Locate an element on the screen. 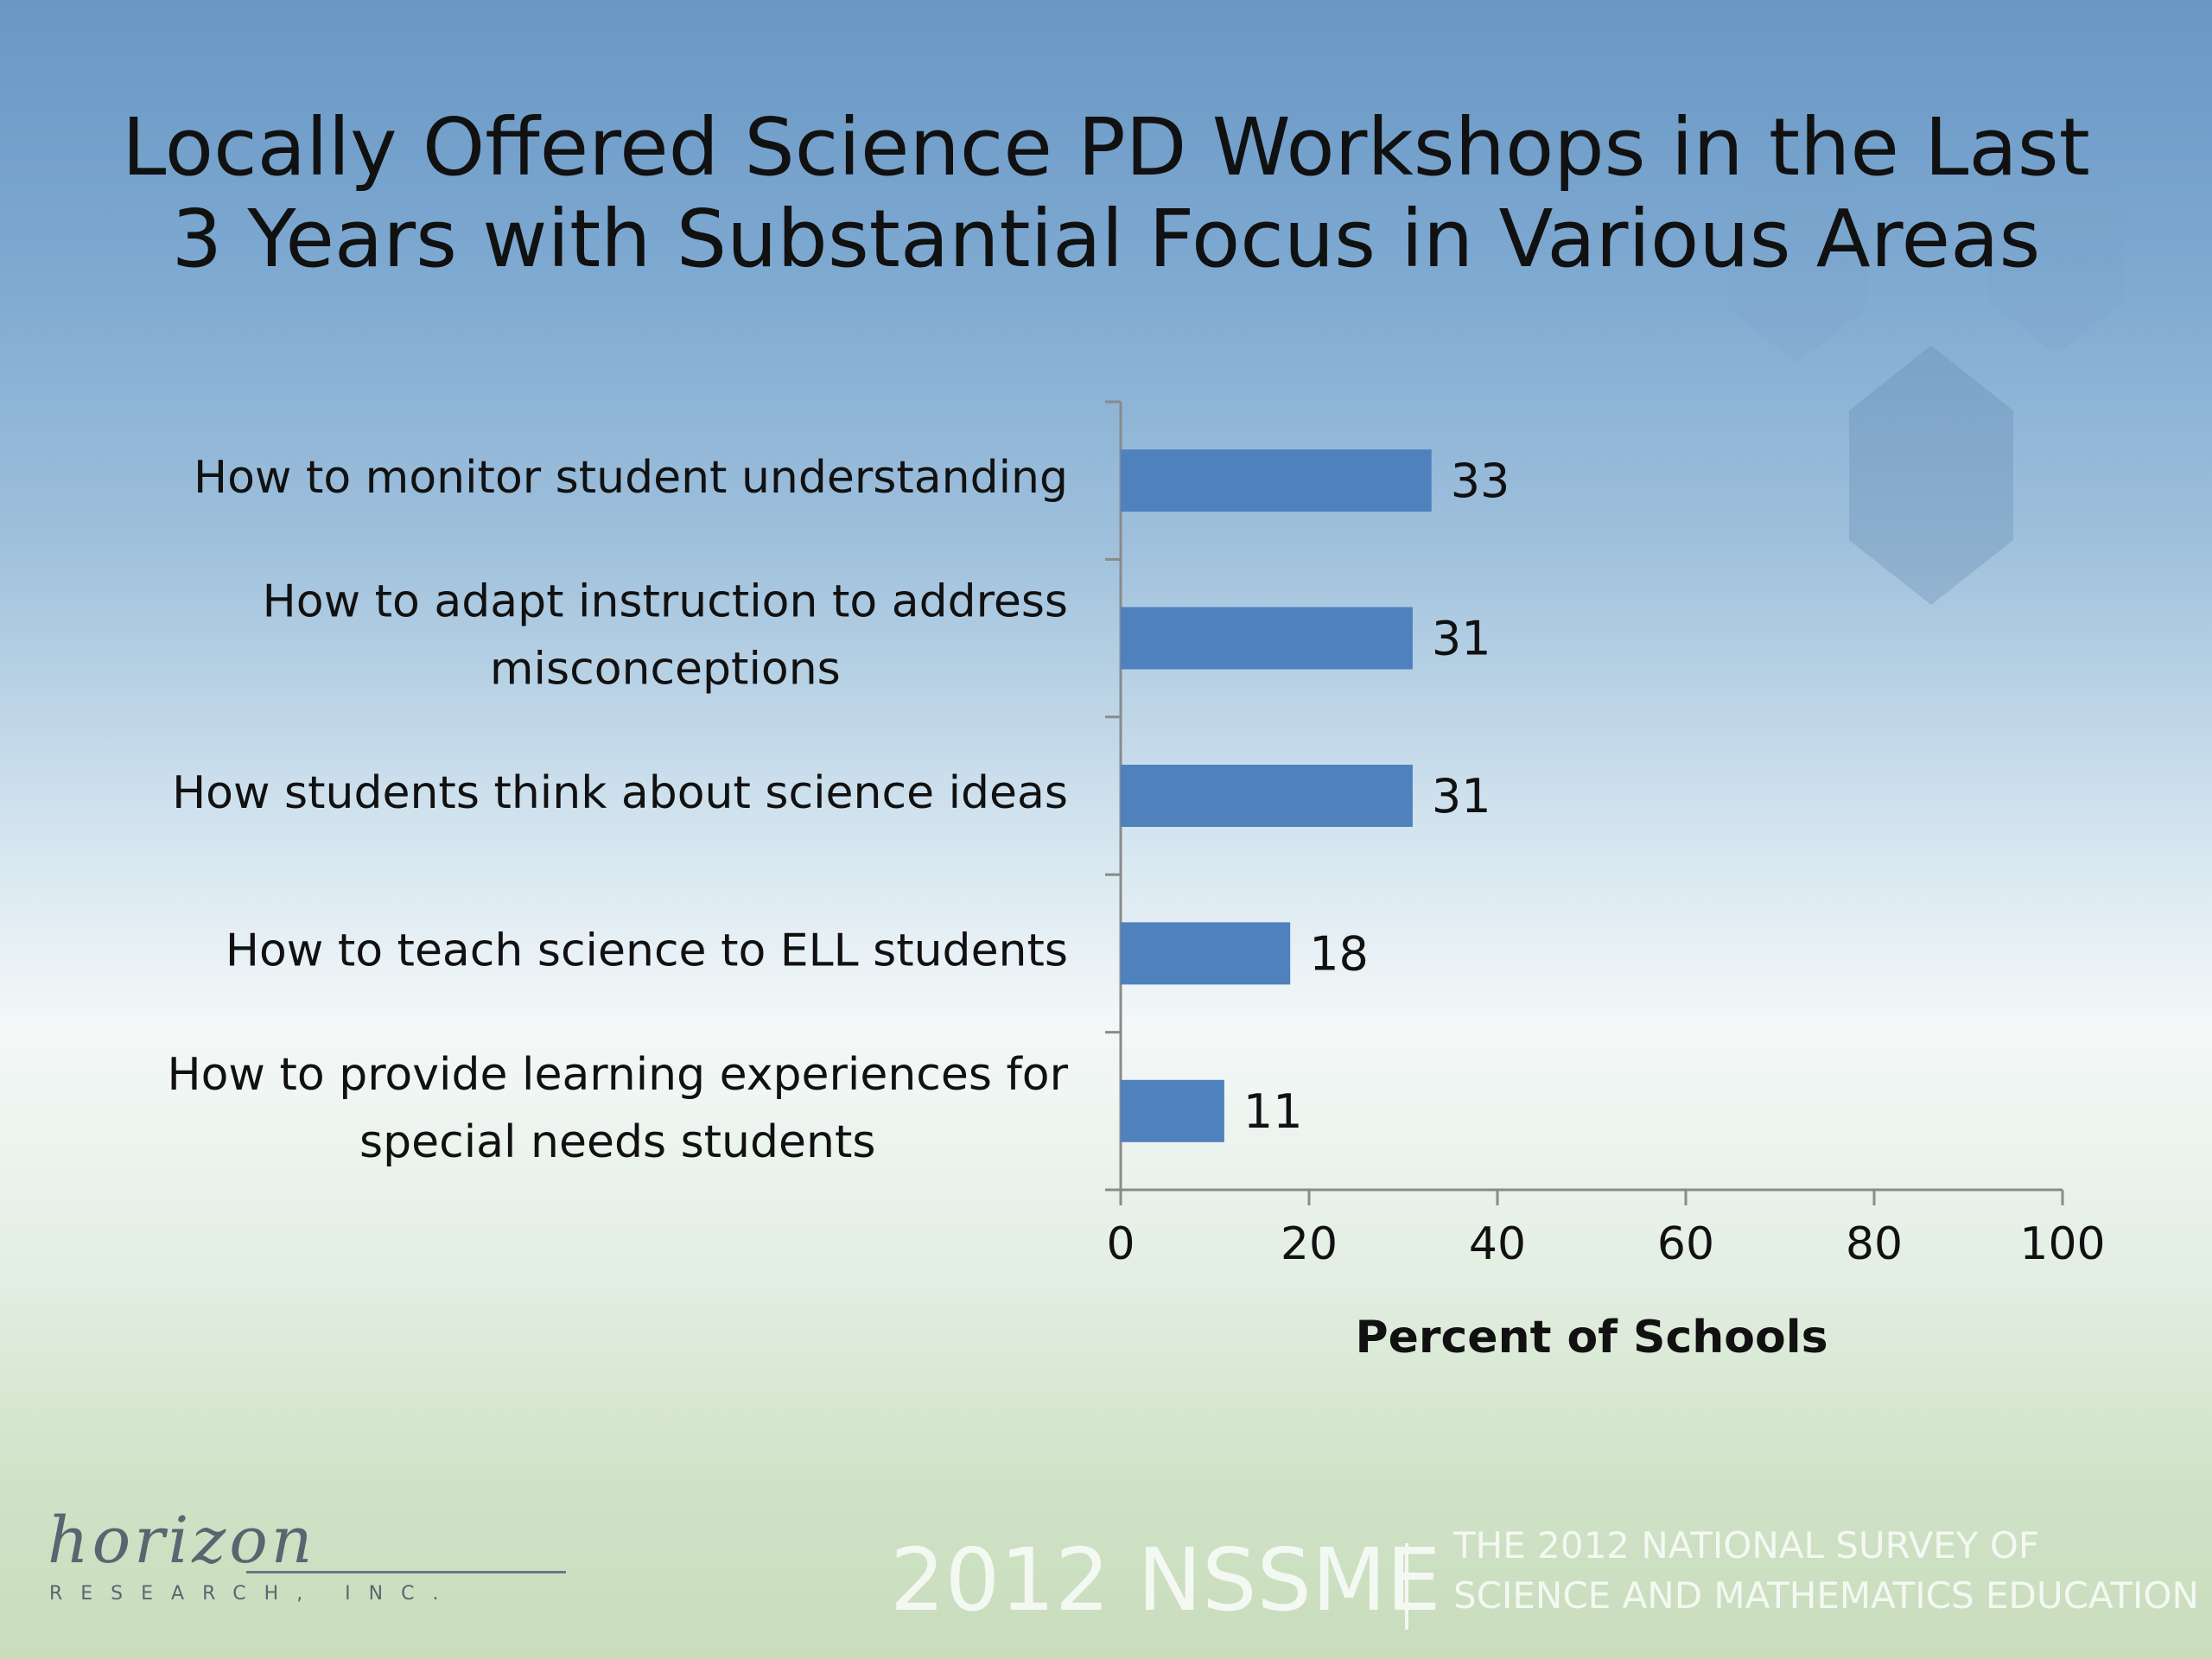 Image resolution: width=2212 pixels, height=1659 pixels. x-tick-label: 80 is located at coordinates (1874, 1244).